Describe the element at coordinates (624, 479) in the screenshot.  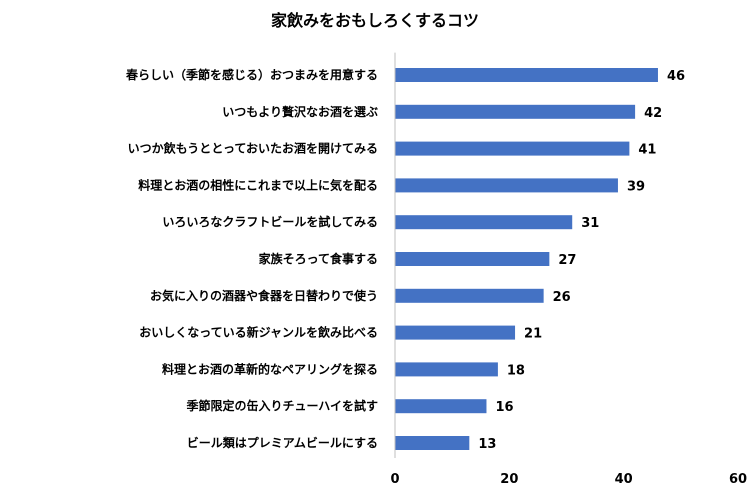
I see `x-tick-label-2: 40` at that location.